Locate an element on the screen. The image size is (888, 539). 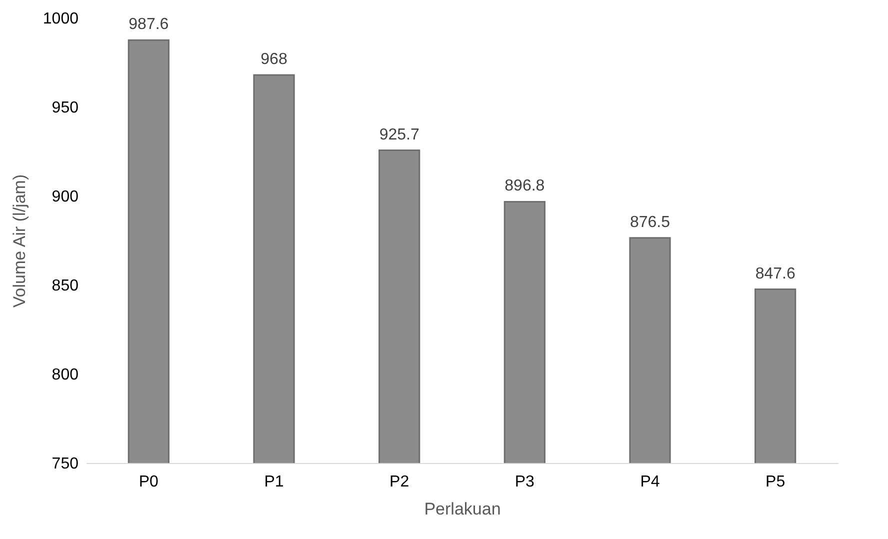
data-label: 968 is located at coordinates (274, 59).